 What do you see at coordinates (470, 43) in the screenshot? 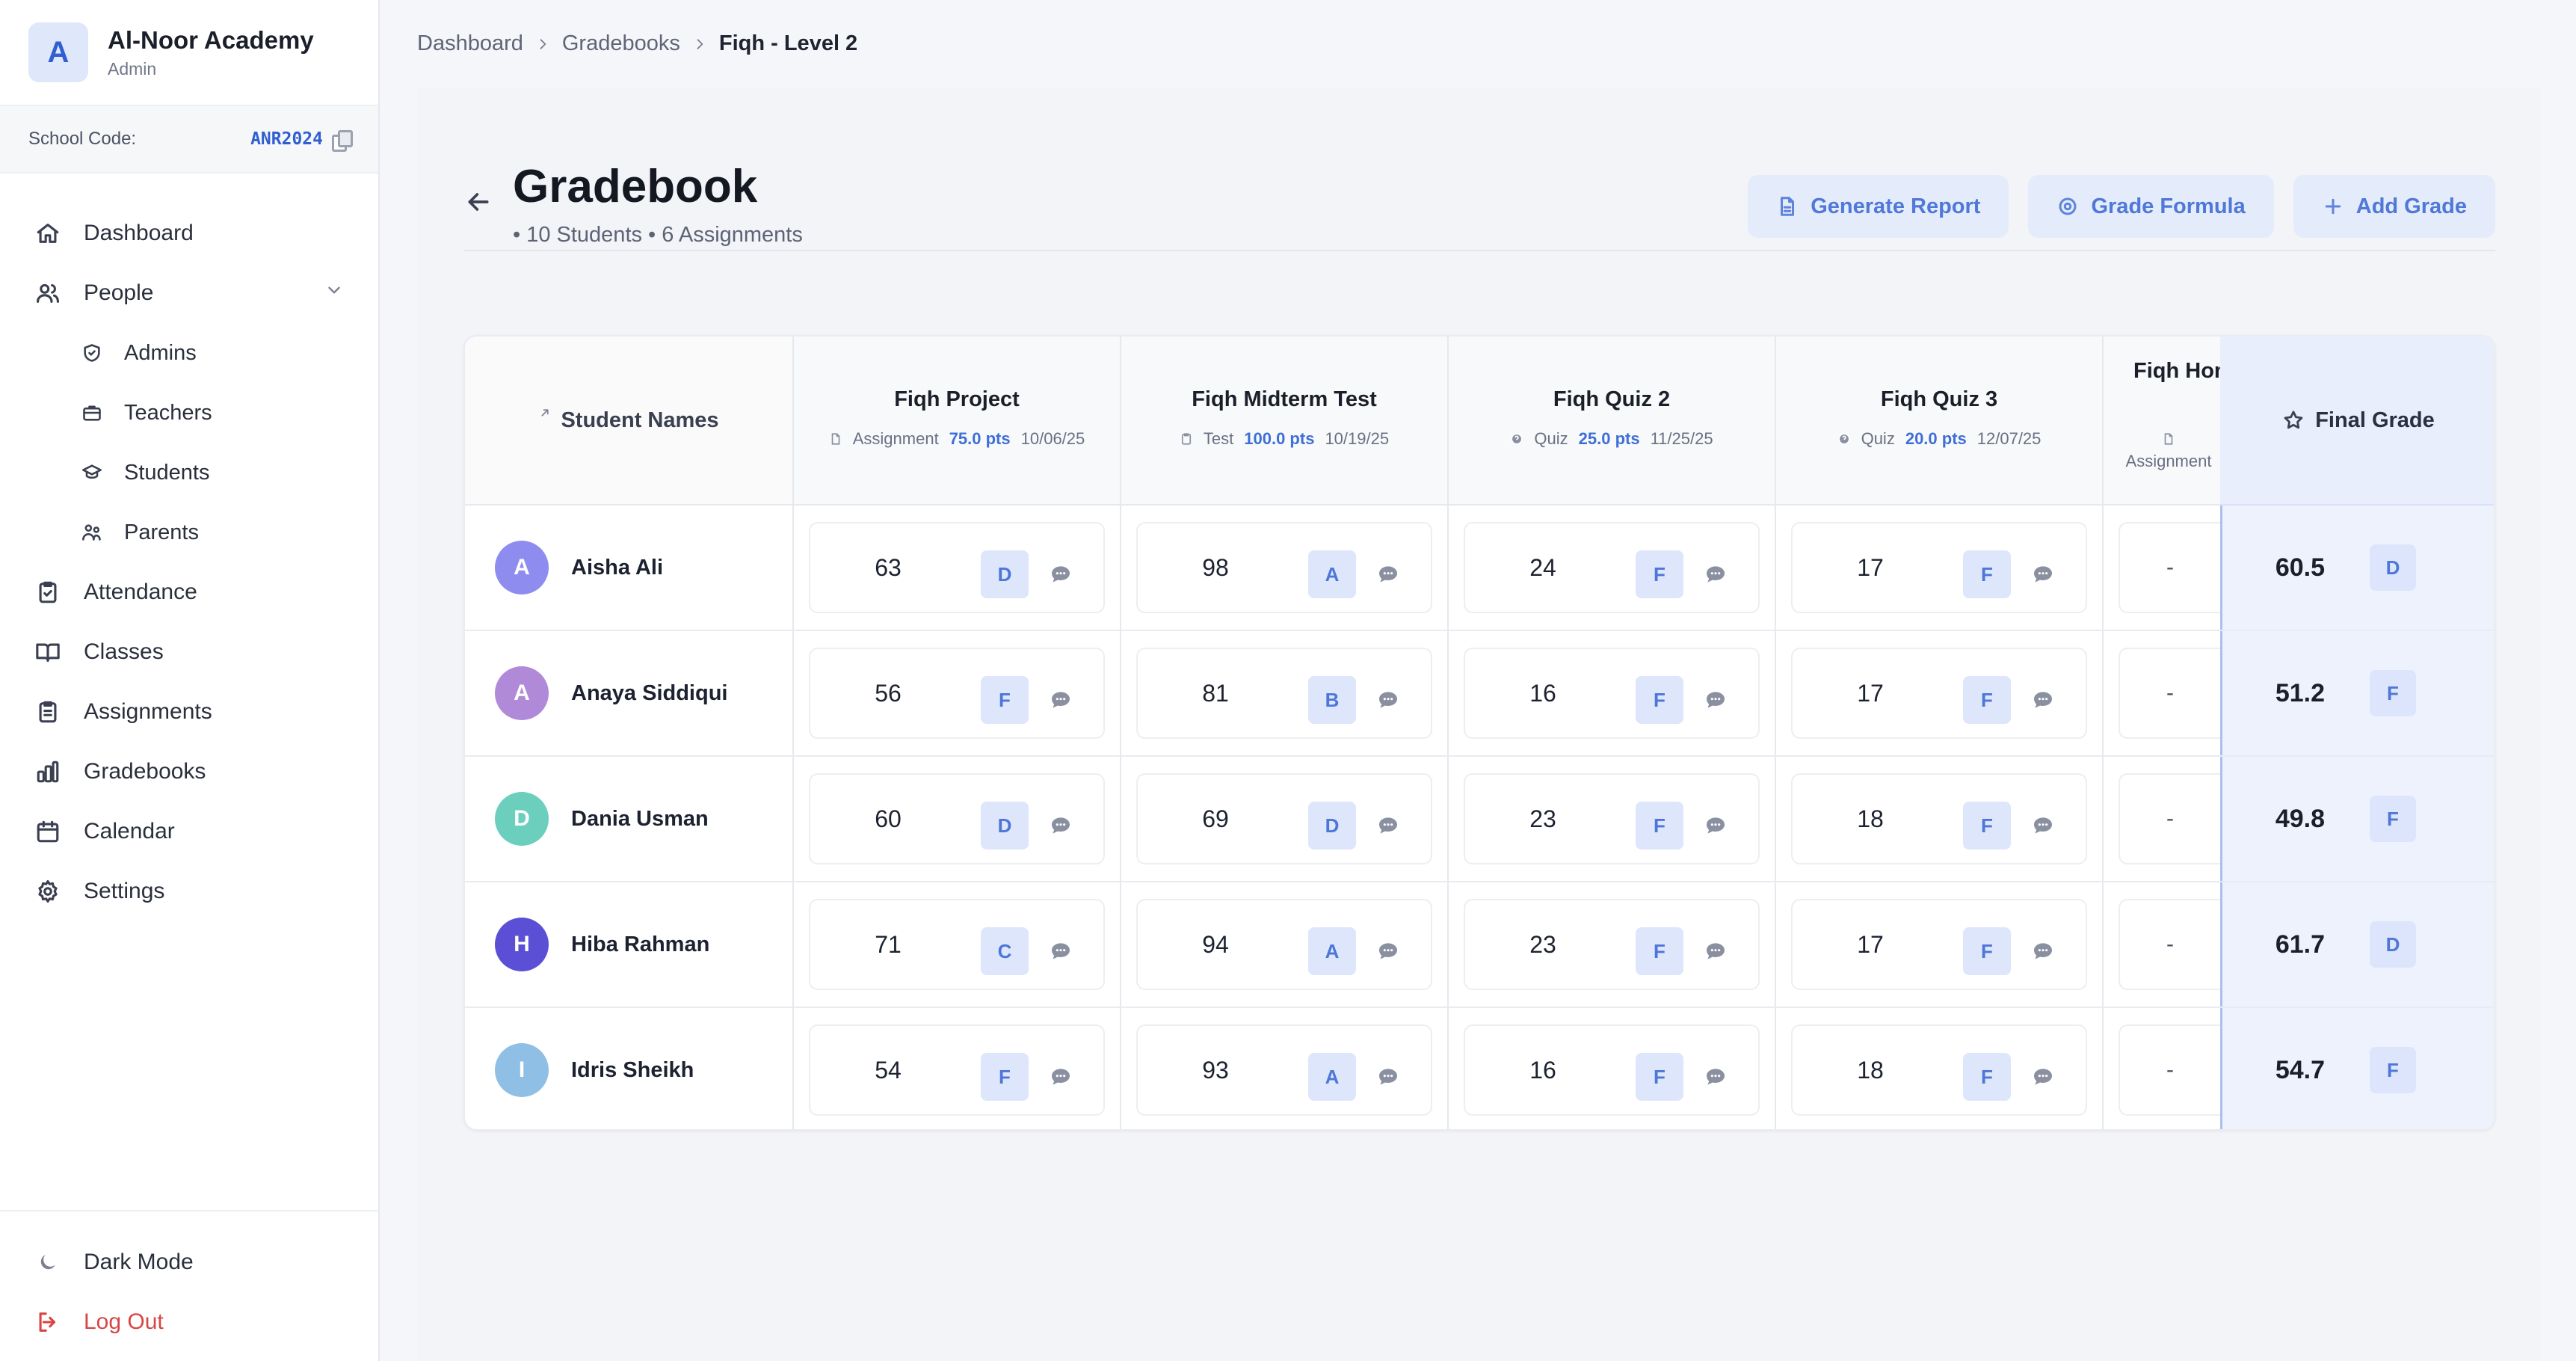
I see `breadcrumb-dashboard: Dashboard` at bounding box center [470, 43].